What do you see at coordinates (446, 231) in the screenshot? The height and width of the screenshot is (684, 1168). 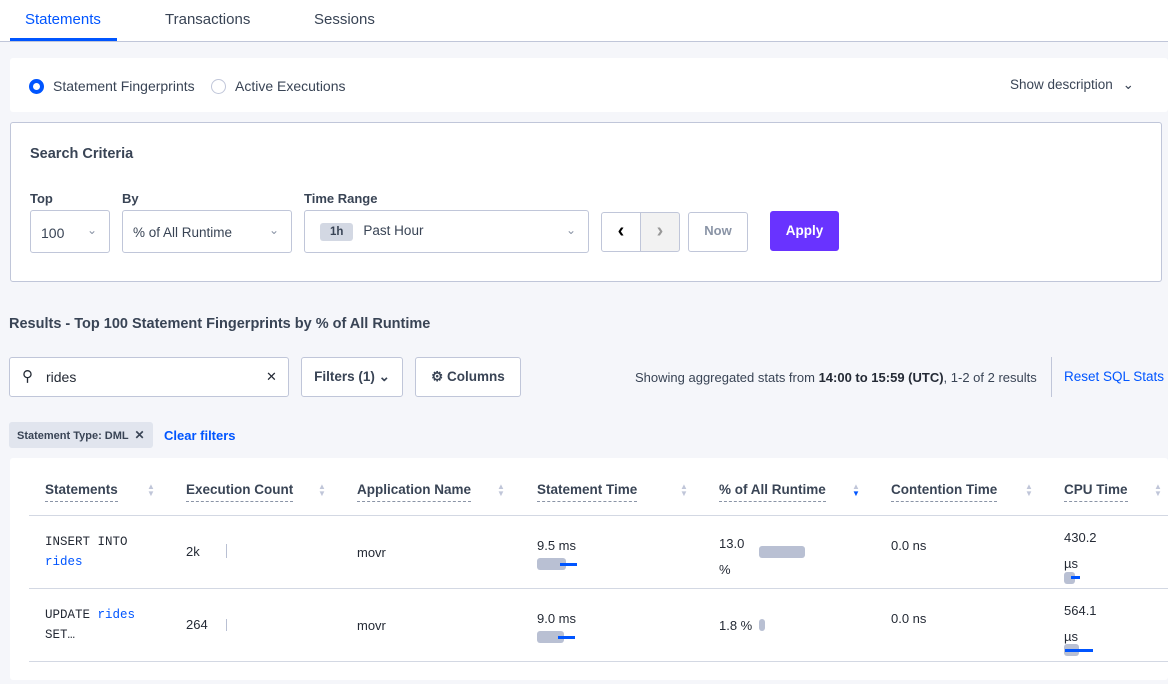 I see `time-range-select: 1h Past Hour ⌄` at bounding box center [446, 231].